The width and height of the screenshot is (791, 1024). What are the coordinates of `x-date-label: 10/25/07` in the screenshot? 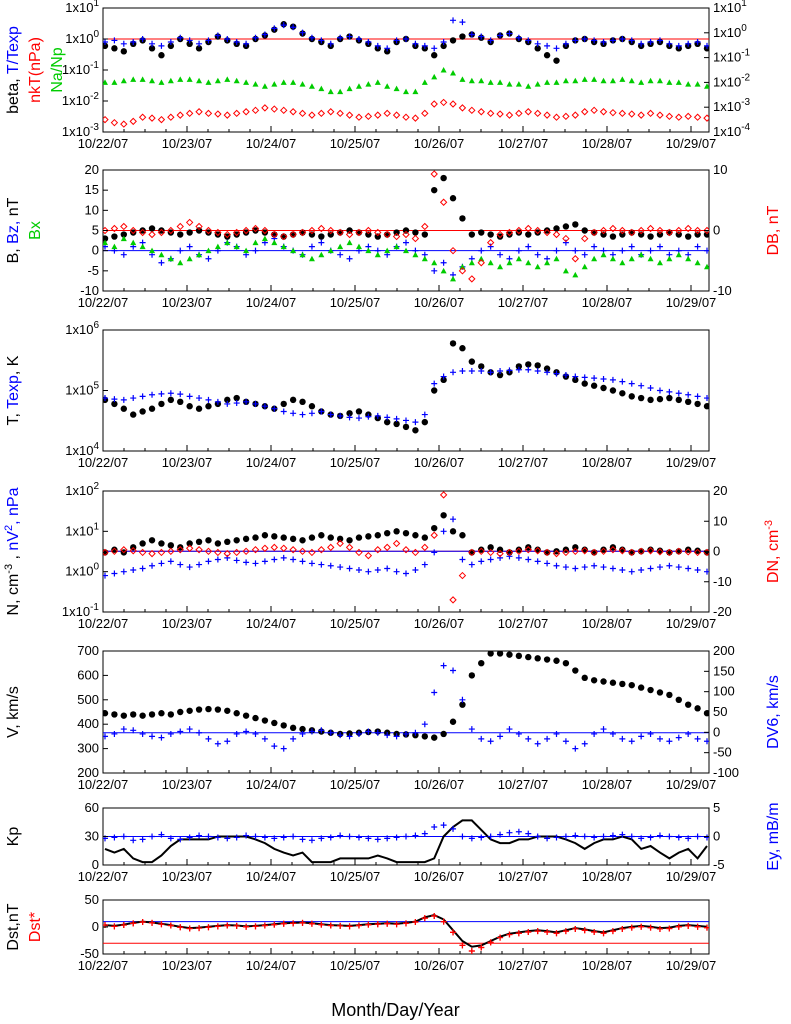 It's located at (355, 784).